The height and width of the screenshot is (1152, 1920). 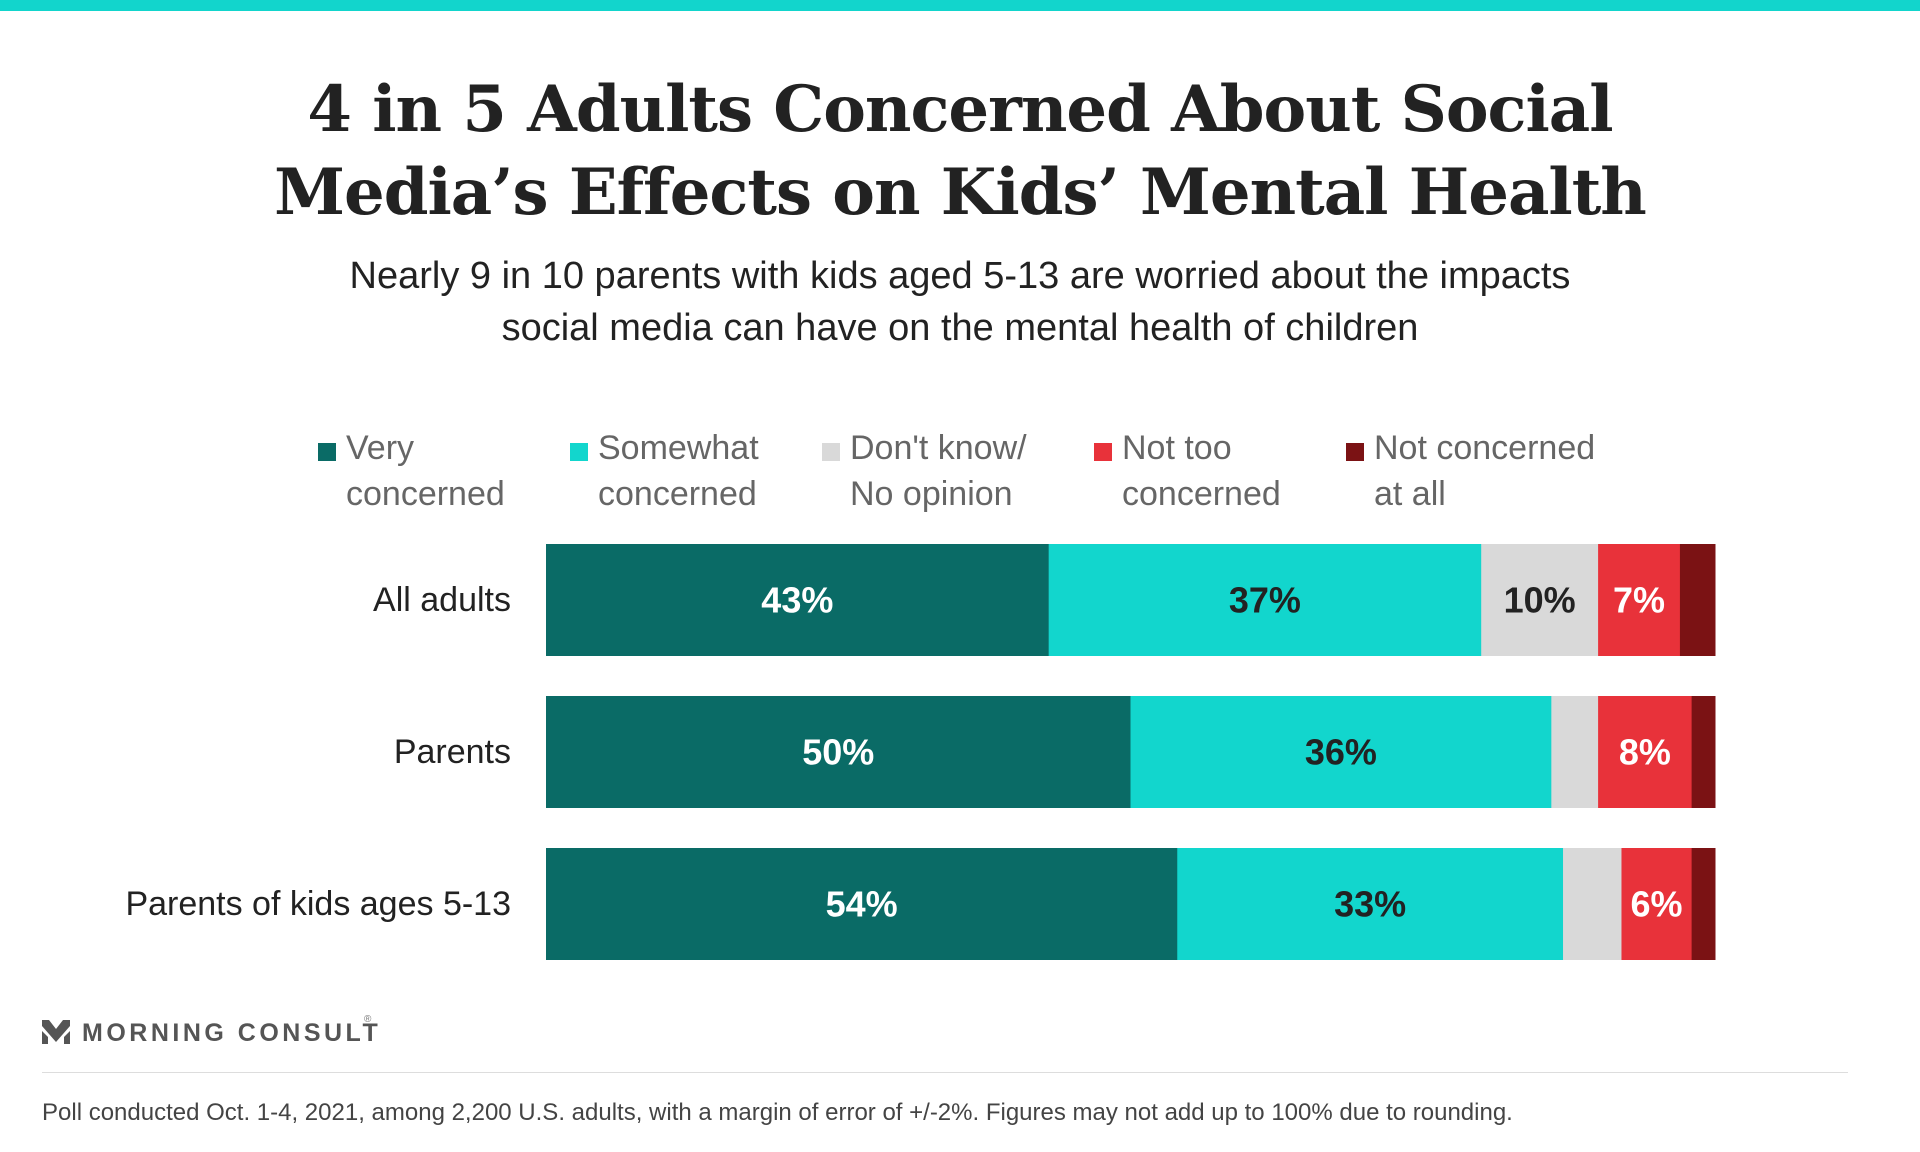 What do you see at coordinates (945, 1072) in the screenshot?
I see `footer-divider` at bounding box center [945, 1072].